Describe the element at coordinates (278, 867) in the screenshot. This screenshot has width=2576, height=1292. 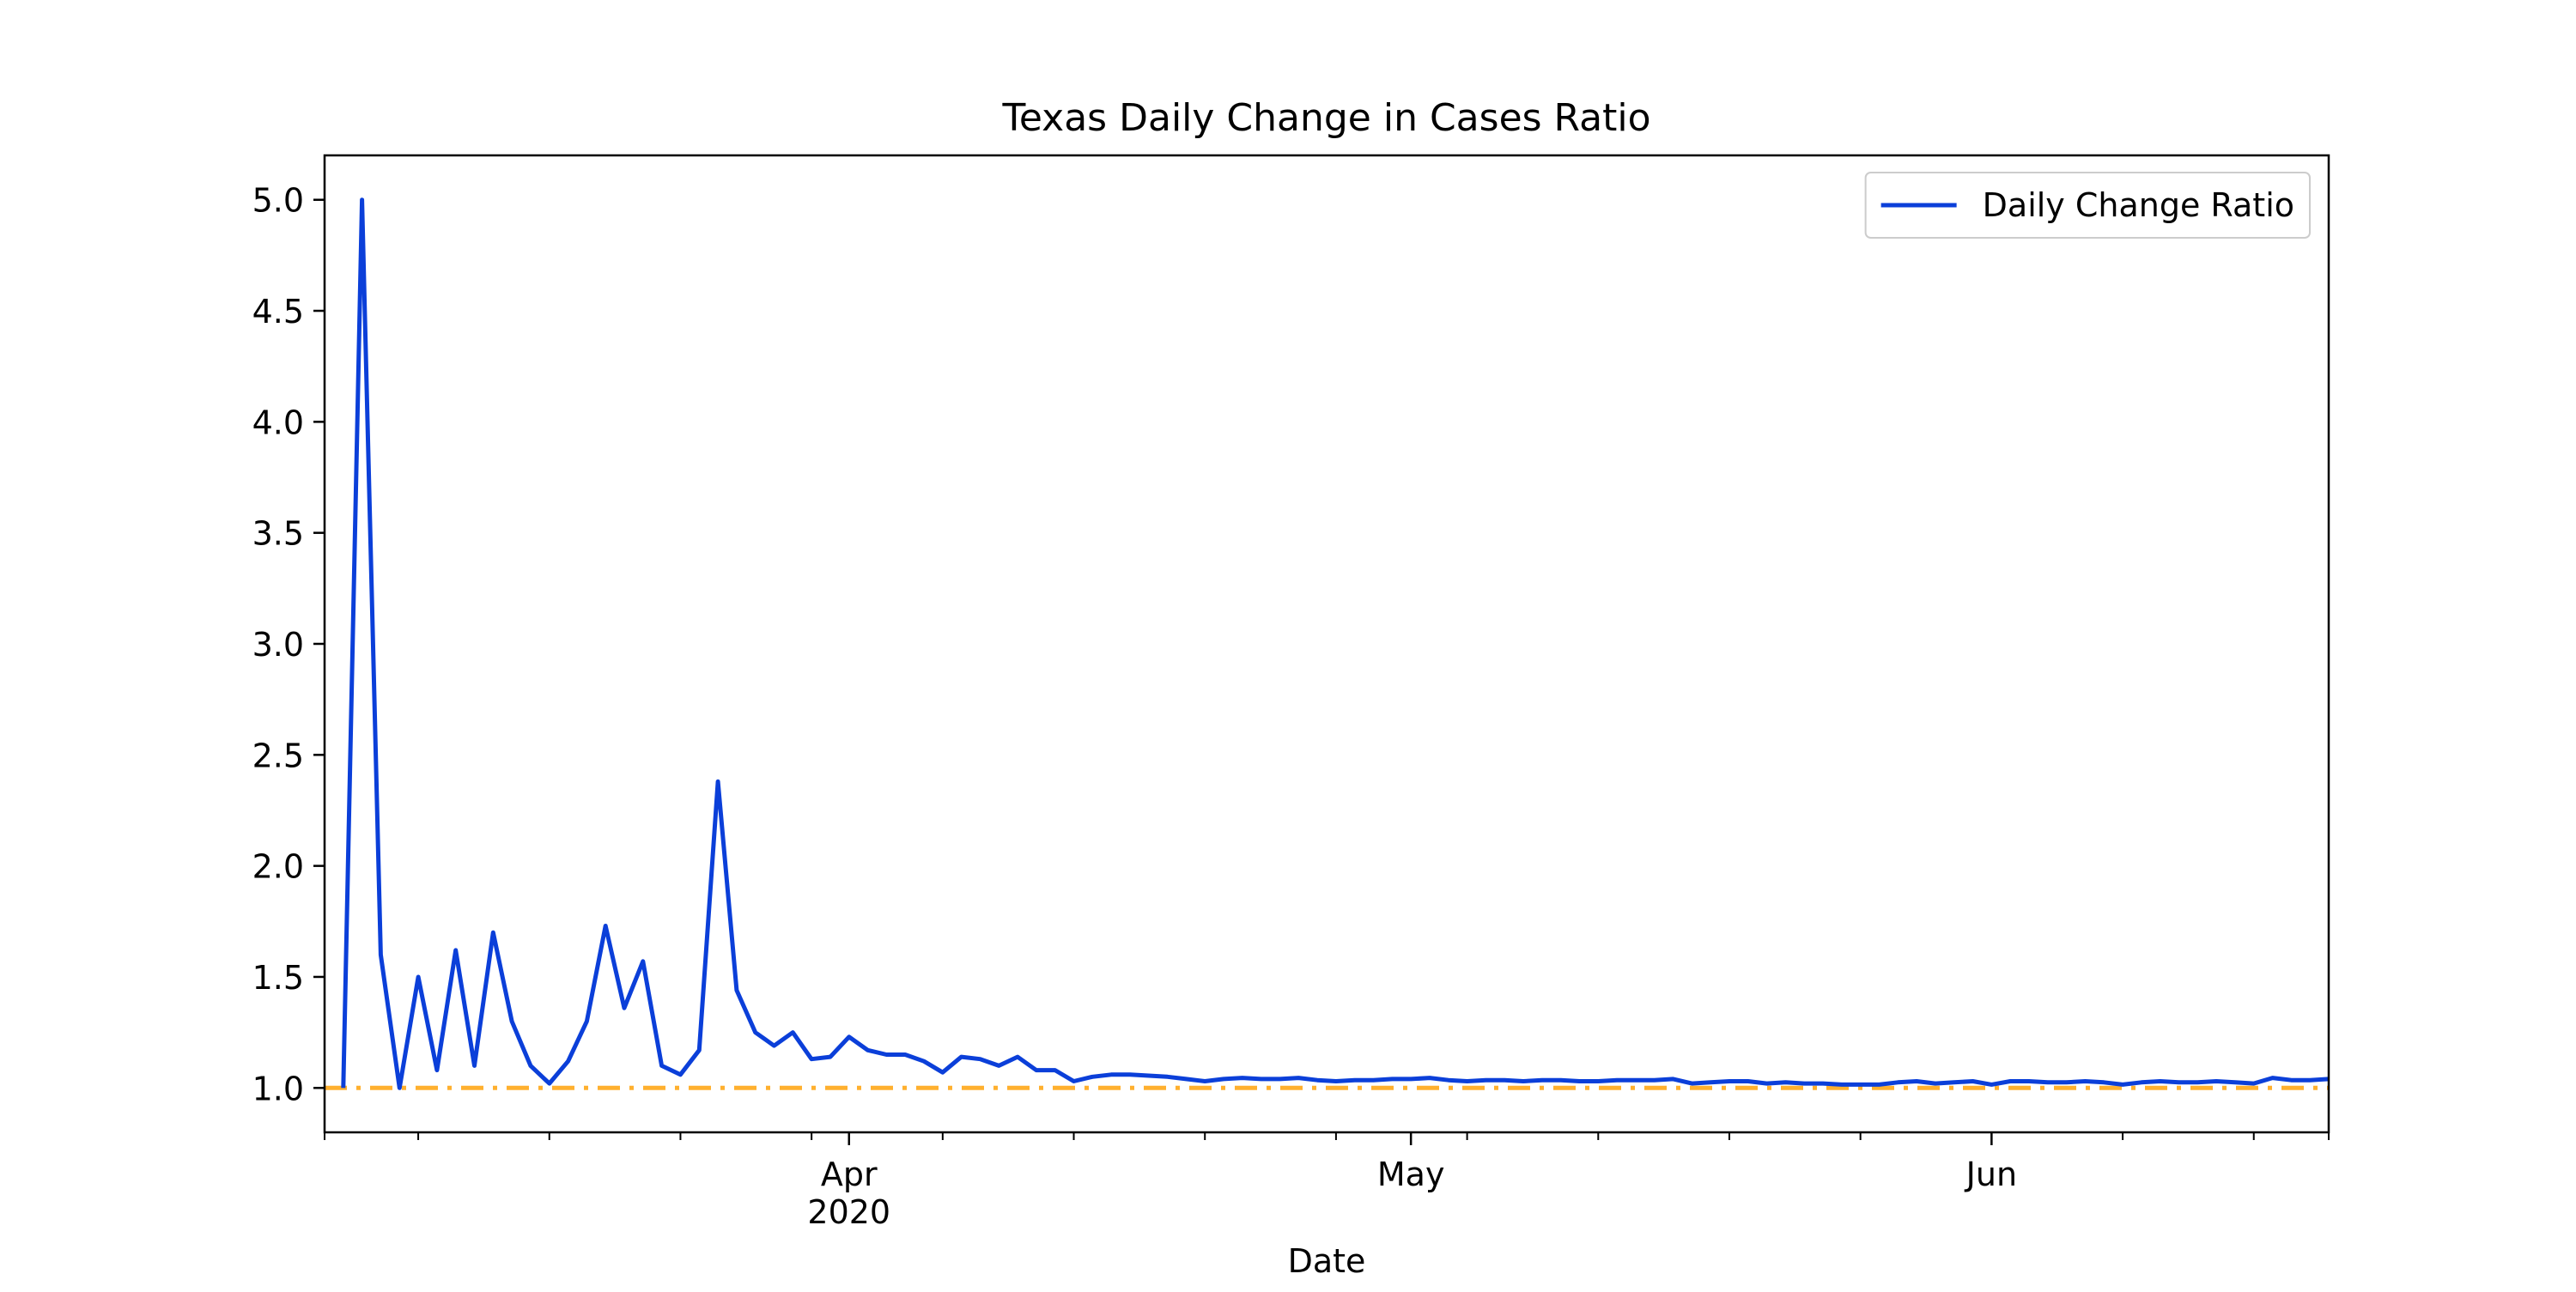
I see `y-tick-label: 2.0` at that location.